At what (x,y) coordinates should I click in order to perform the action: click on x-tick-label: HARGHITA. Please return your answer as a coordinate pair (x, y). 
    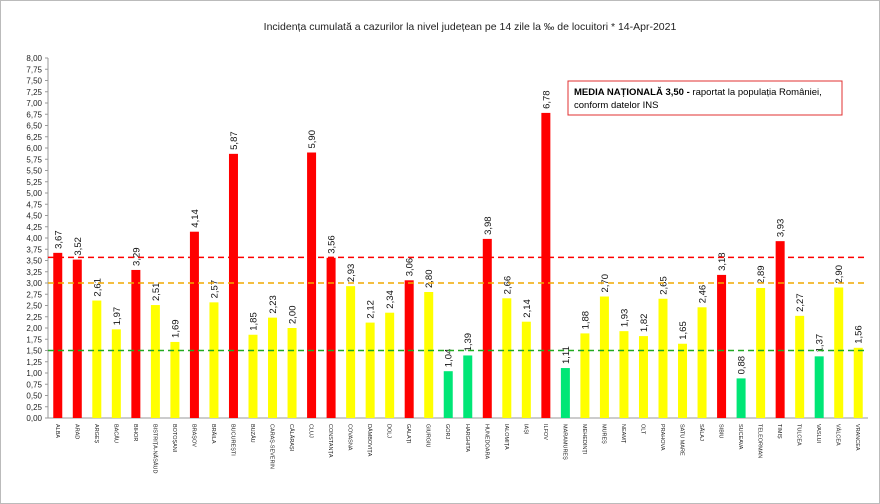
    Looking at the image, I should click on (467, 438).